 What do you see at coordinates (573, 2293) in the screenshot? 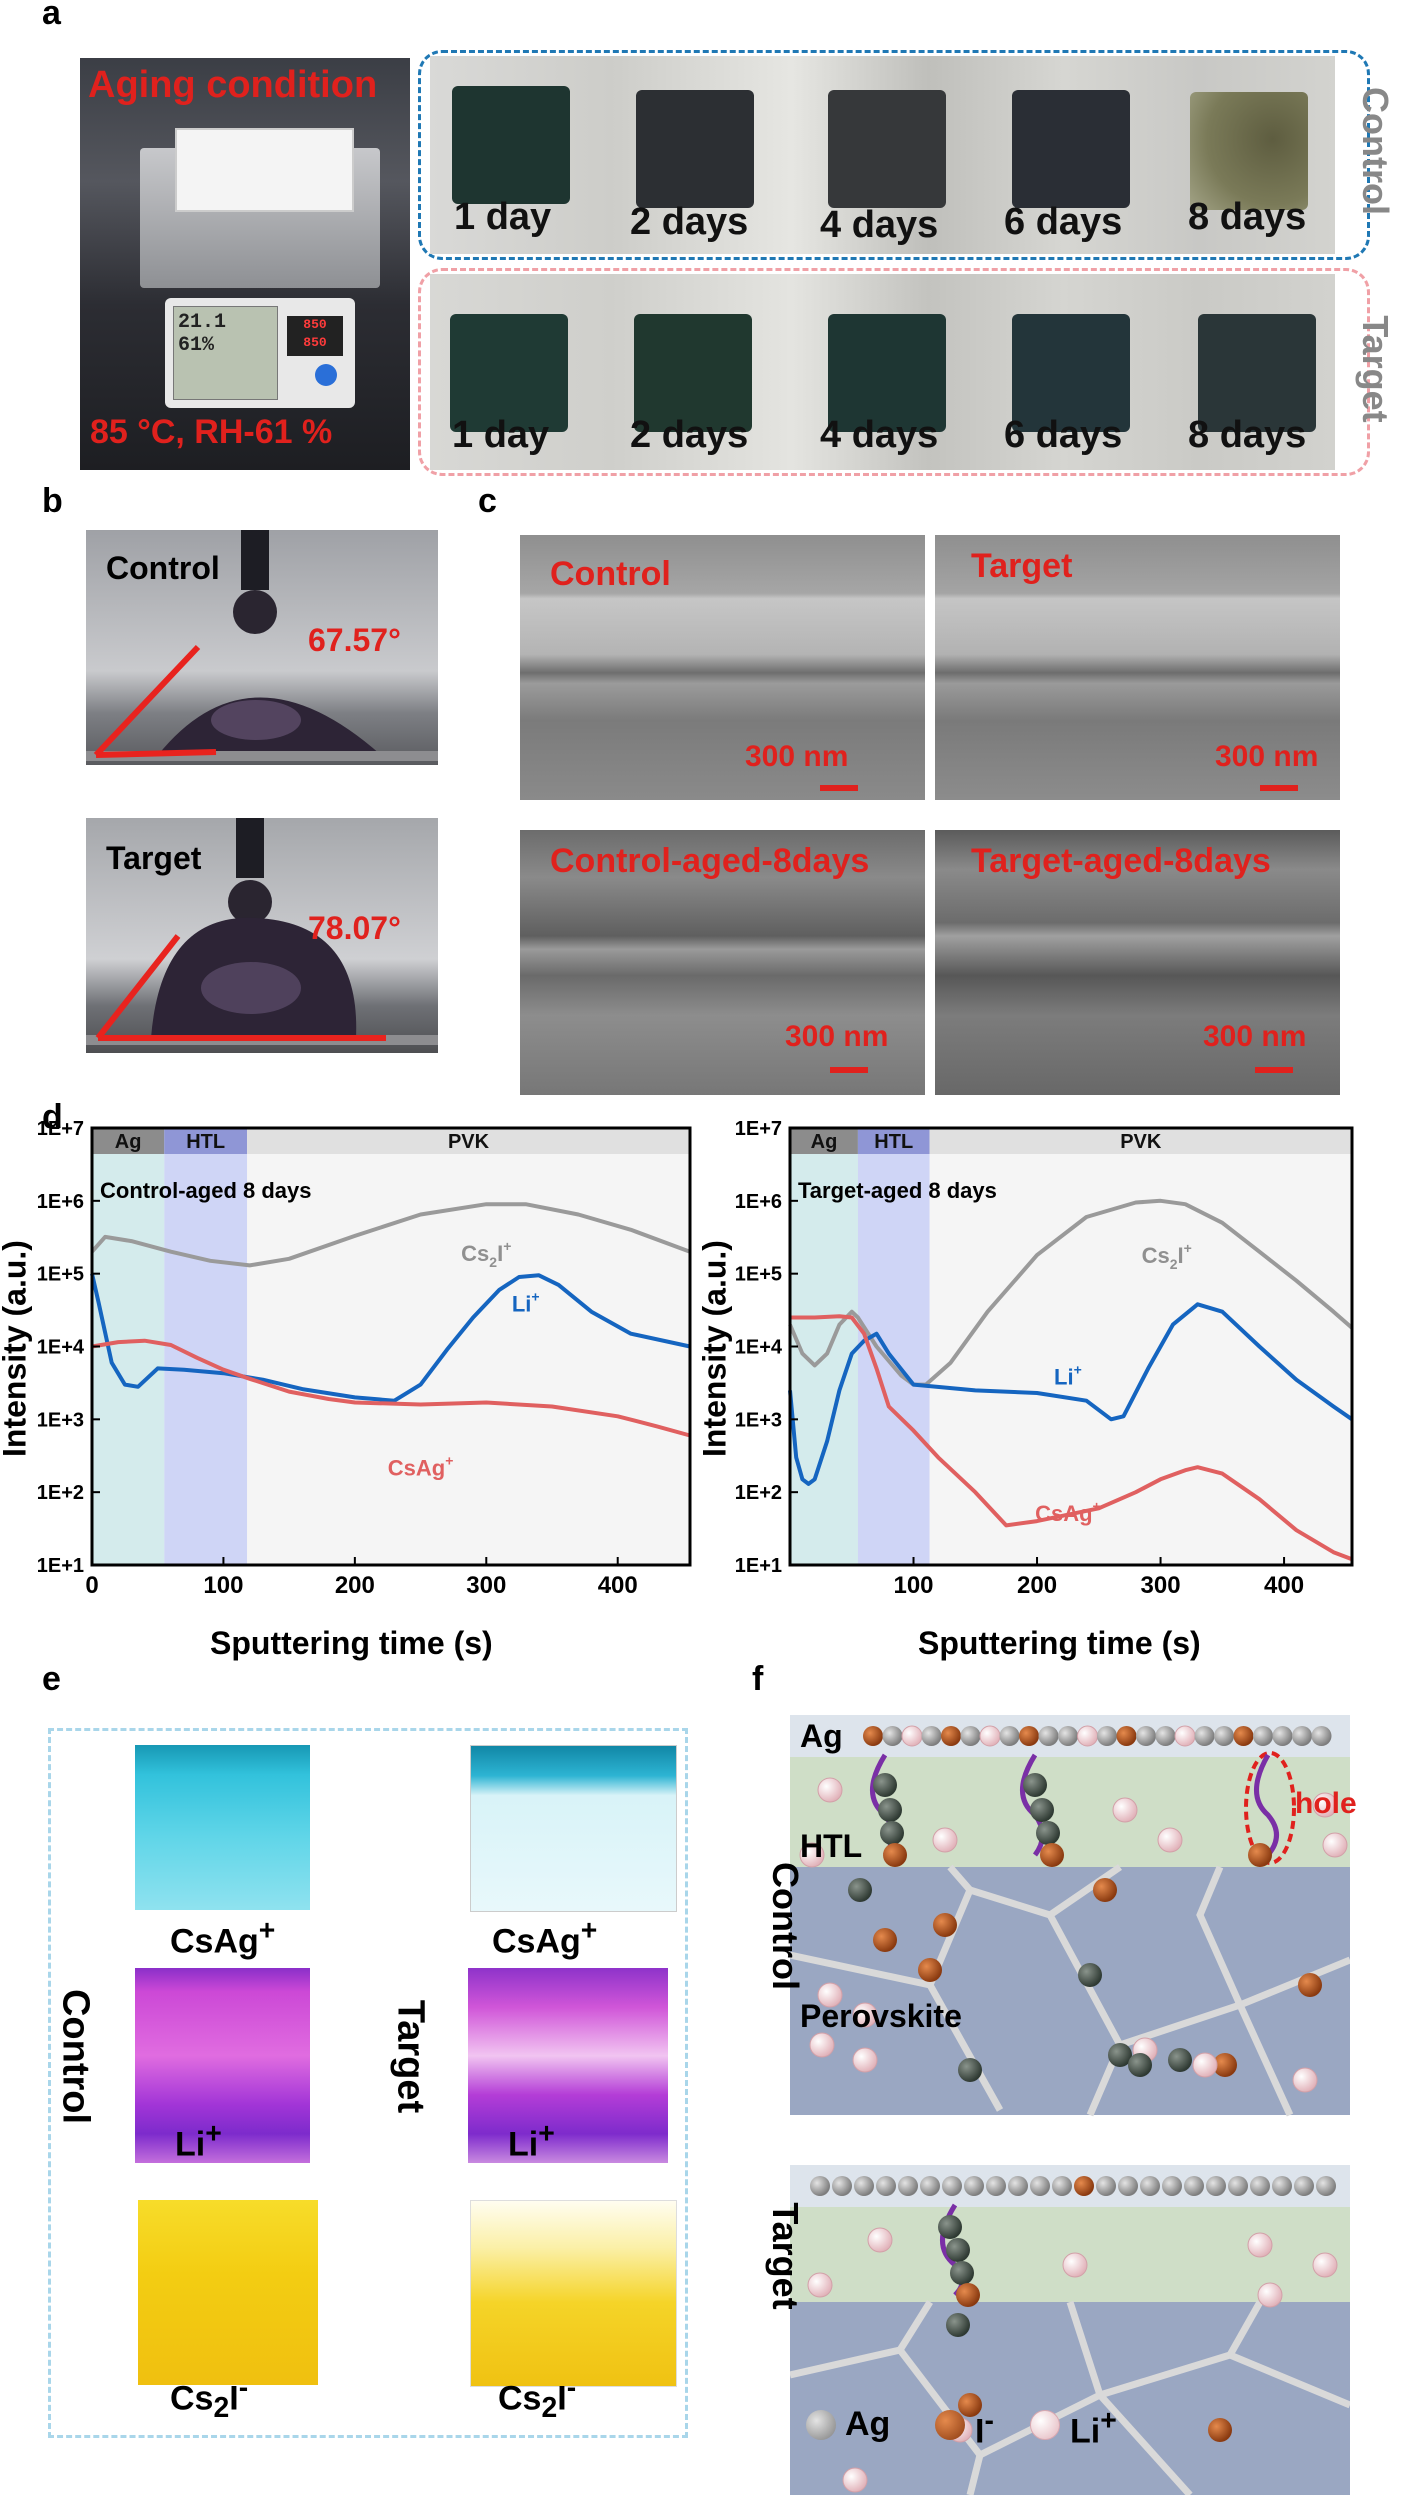
I see `cube-cs2i-target` at bounding box center [573, 2293].